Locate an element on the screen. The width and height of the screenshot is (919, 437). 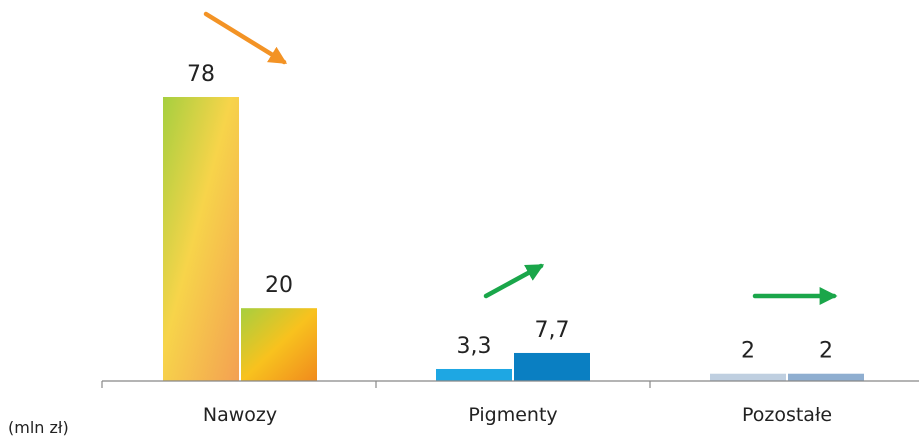
value-label-nawozy-1: 78 is located at coordinates (201, 74).